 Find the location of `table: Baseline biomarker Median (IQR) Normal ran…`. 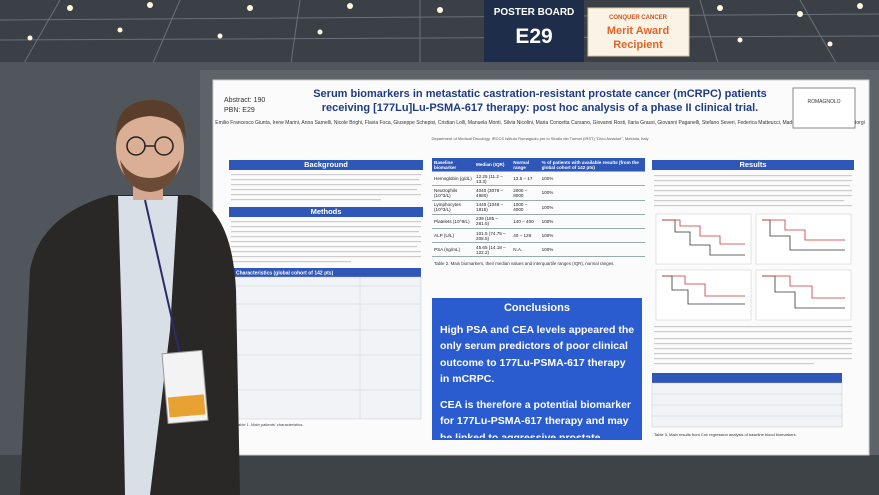

table: Baseline biomarker Median (IQR) Normal ran… is located at coordinates (538, 208).